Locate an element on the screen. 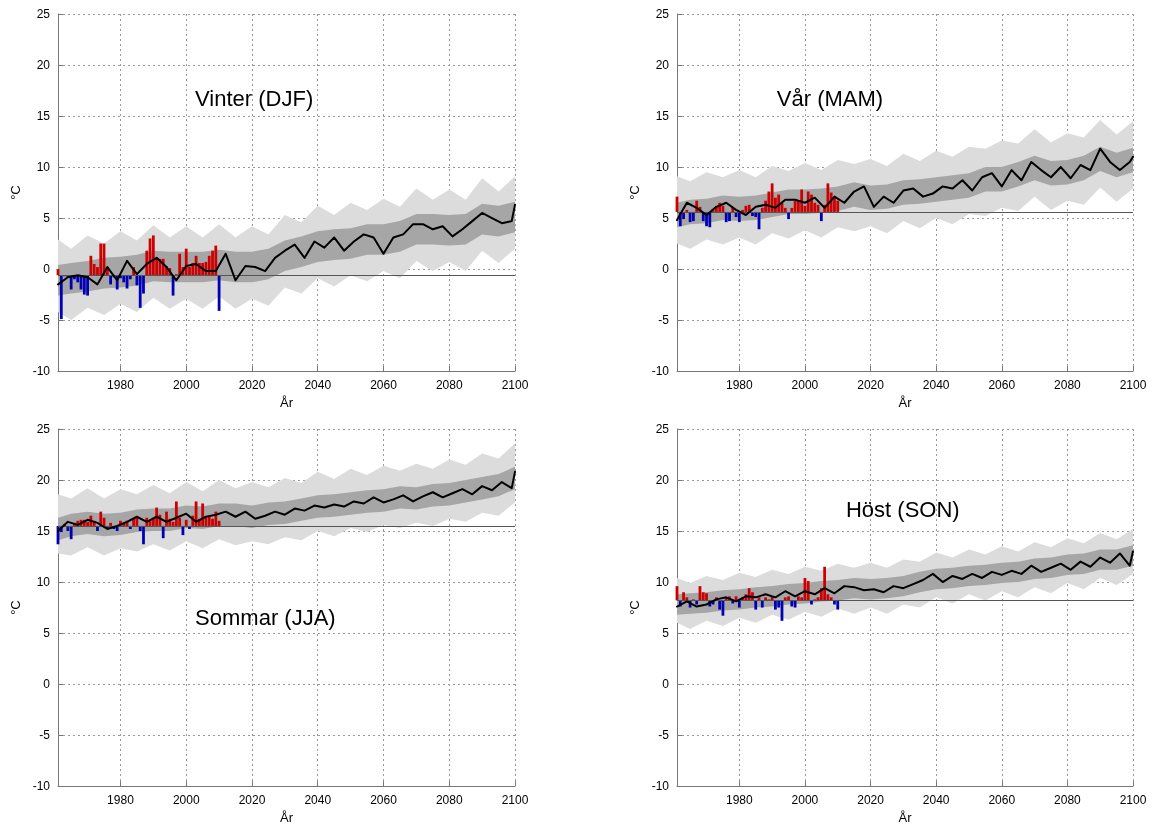 The image size is (1152, 829). text: Vår (MAM) is located at coordinates (830, 99).